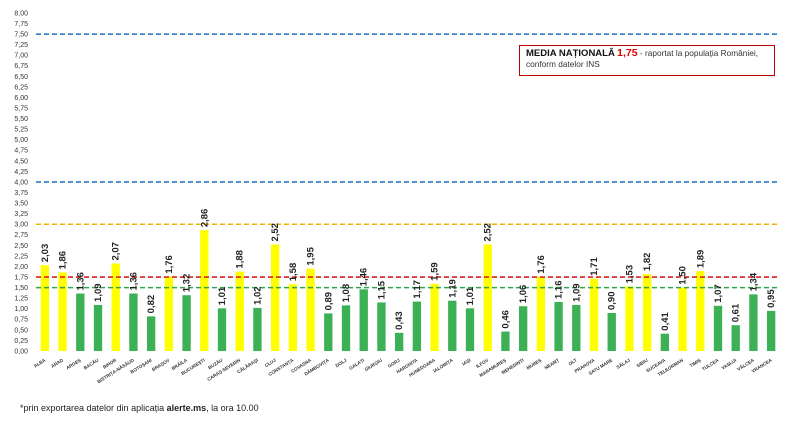 The image size is (800, 431). Describe the element at coordinates (21, 24) in the screenshot. I see `y-tick-label: 7,75` at that location.